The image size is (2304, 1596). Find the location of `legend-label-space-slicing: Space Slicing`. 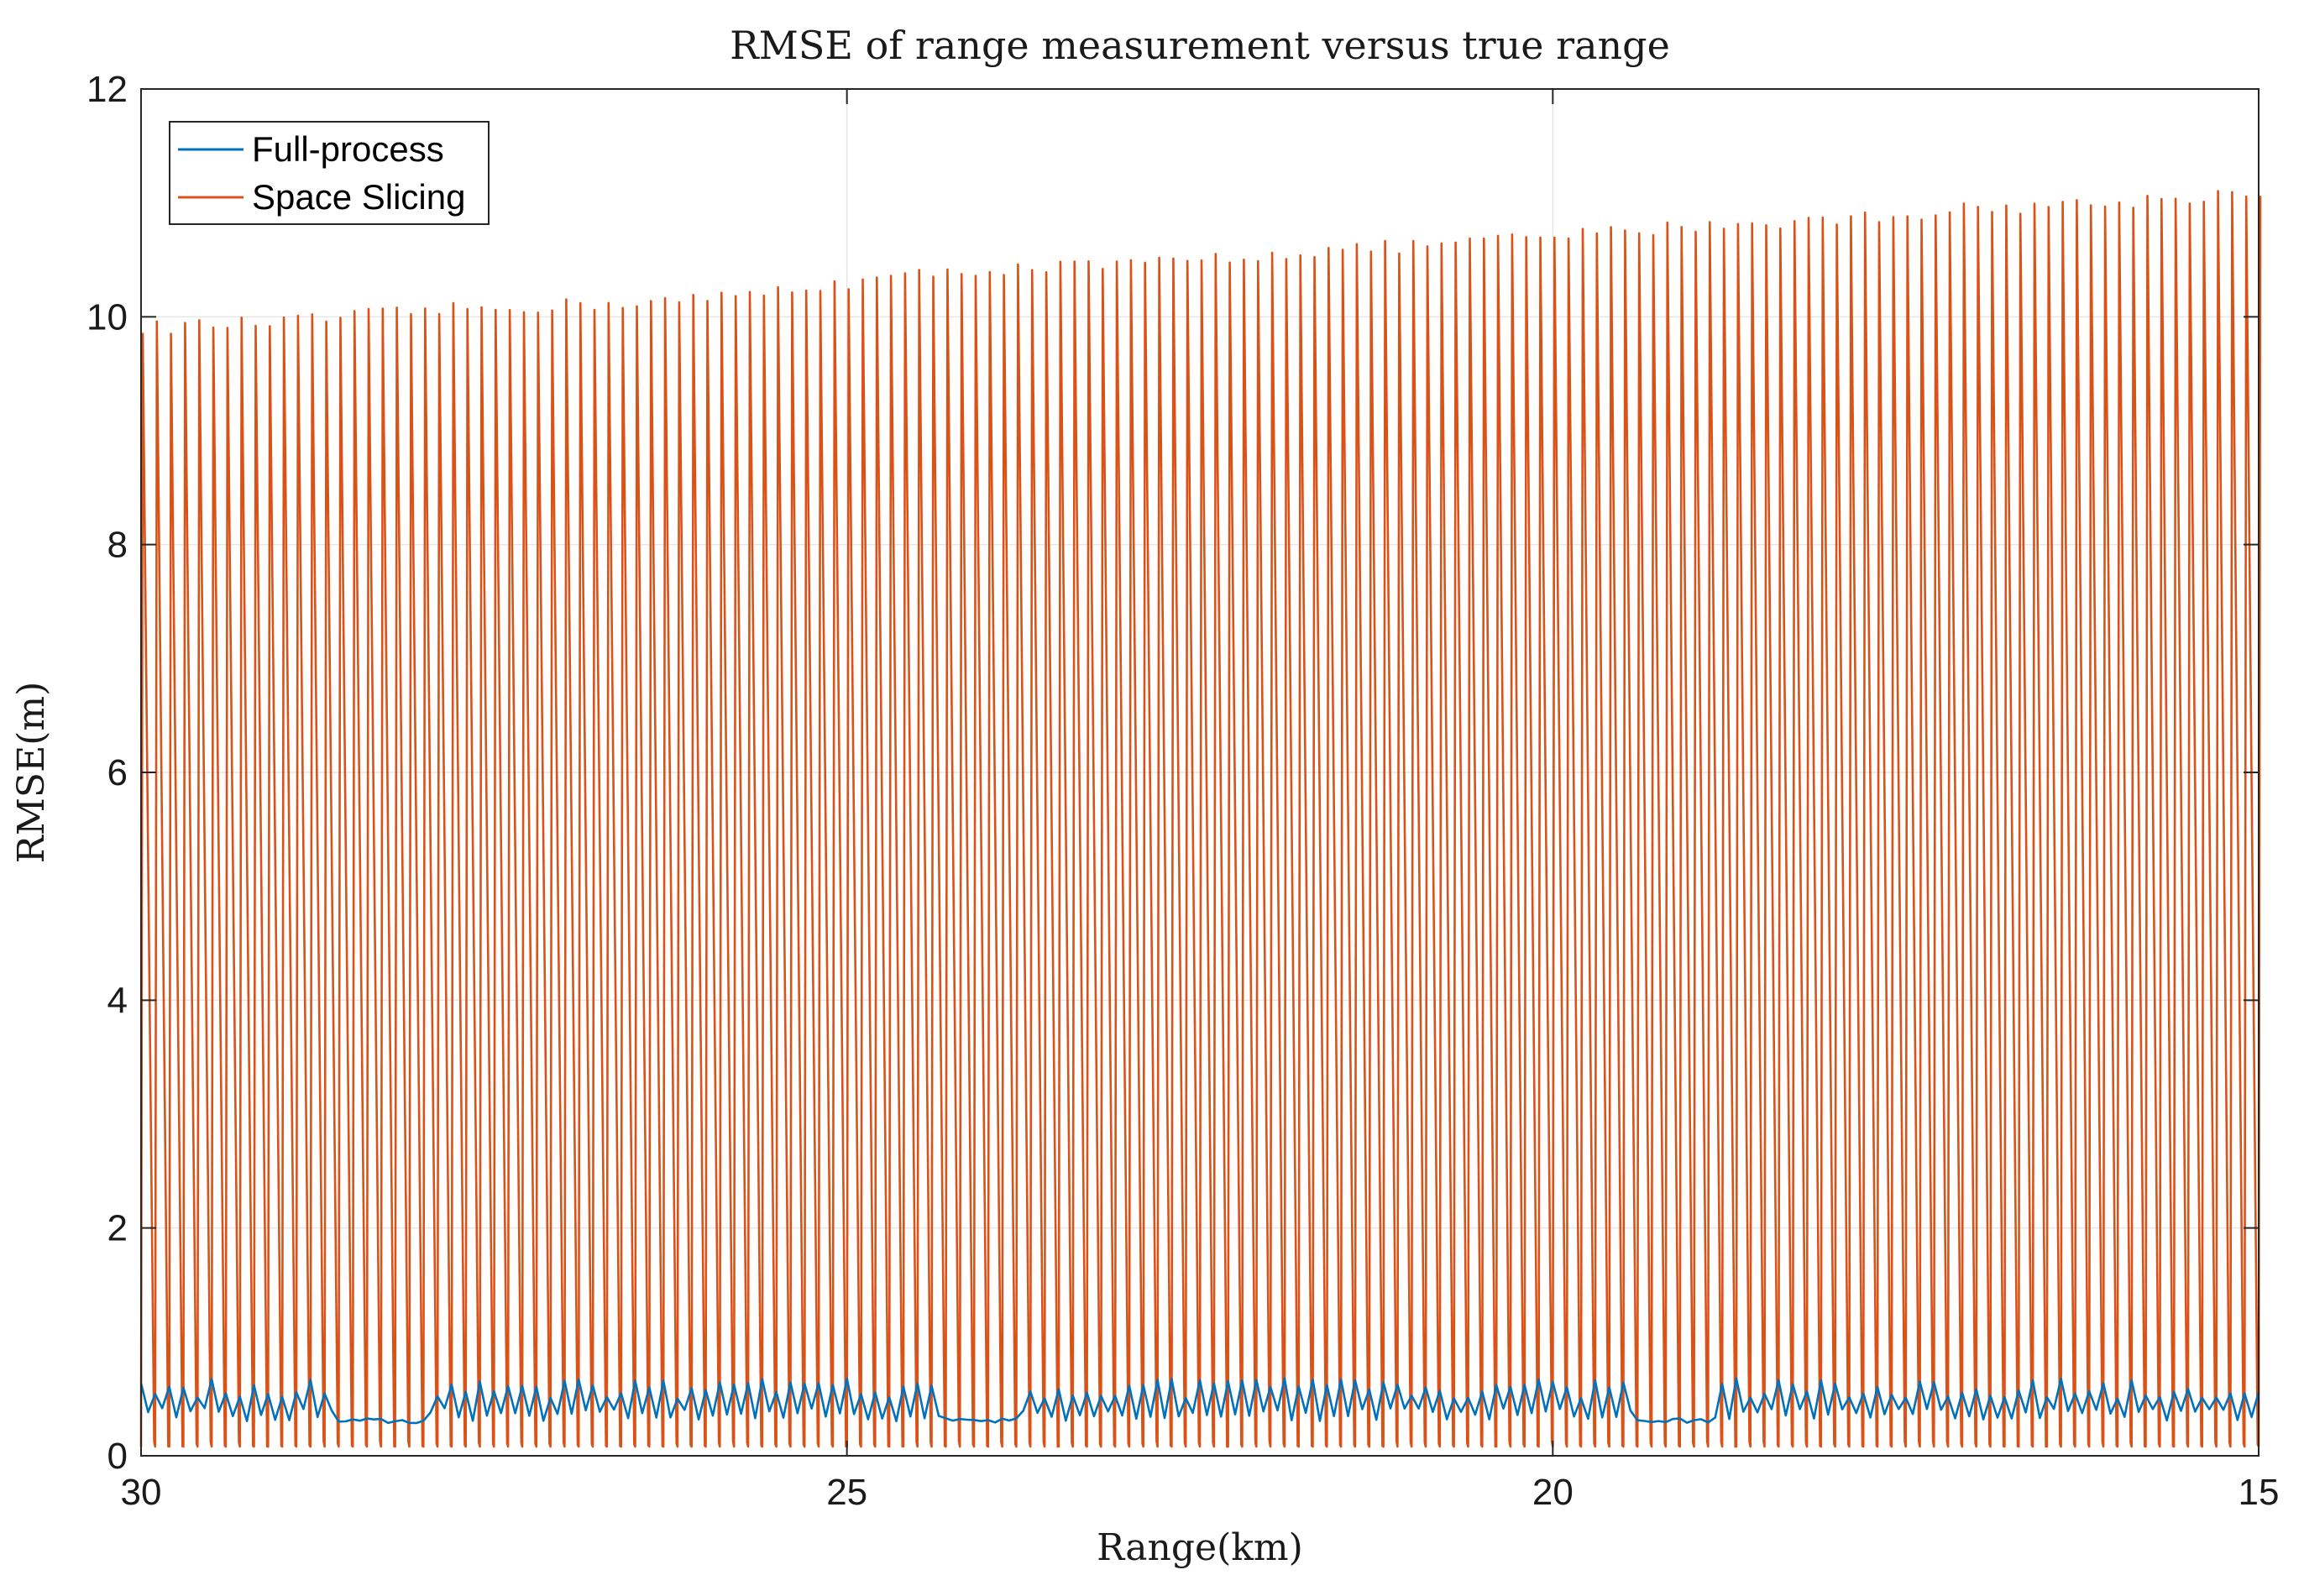

legend-label-space-slicing: Space Slicing is located at coordinates (358, 197).